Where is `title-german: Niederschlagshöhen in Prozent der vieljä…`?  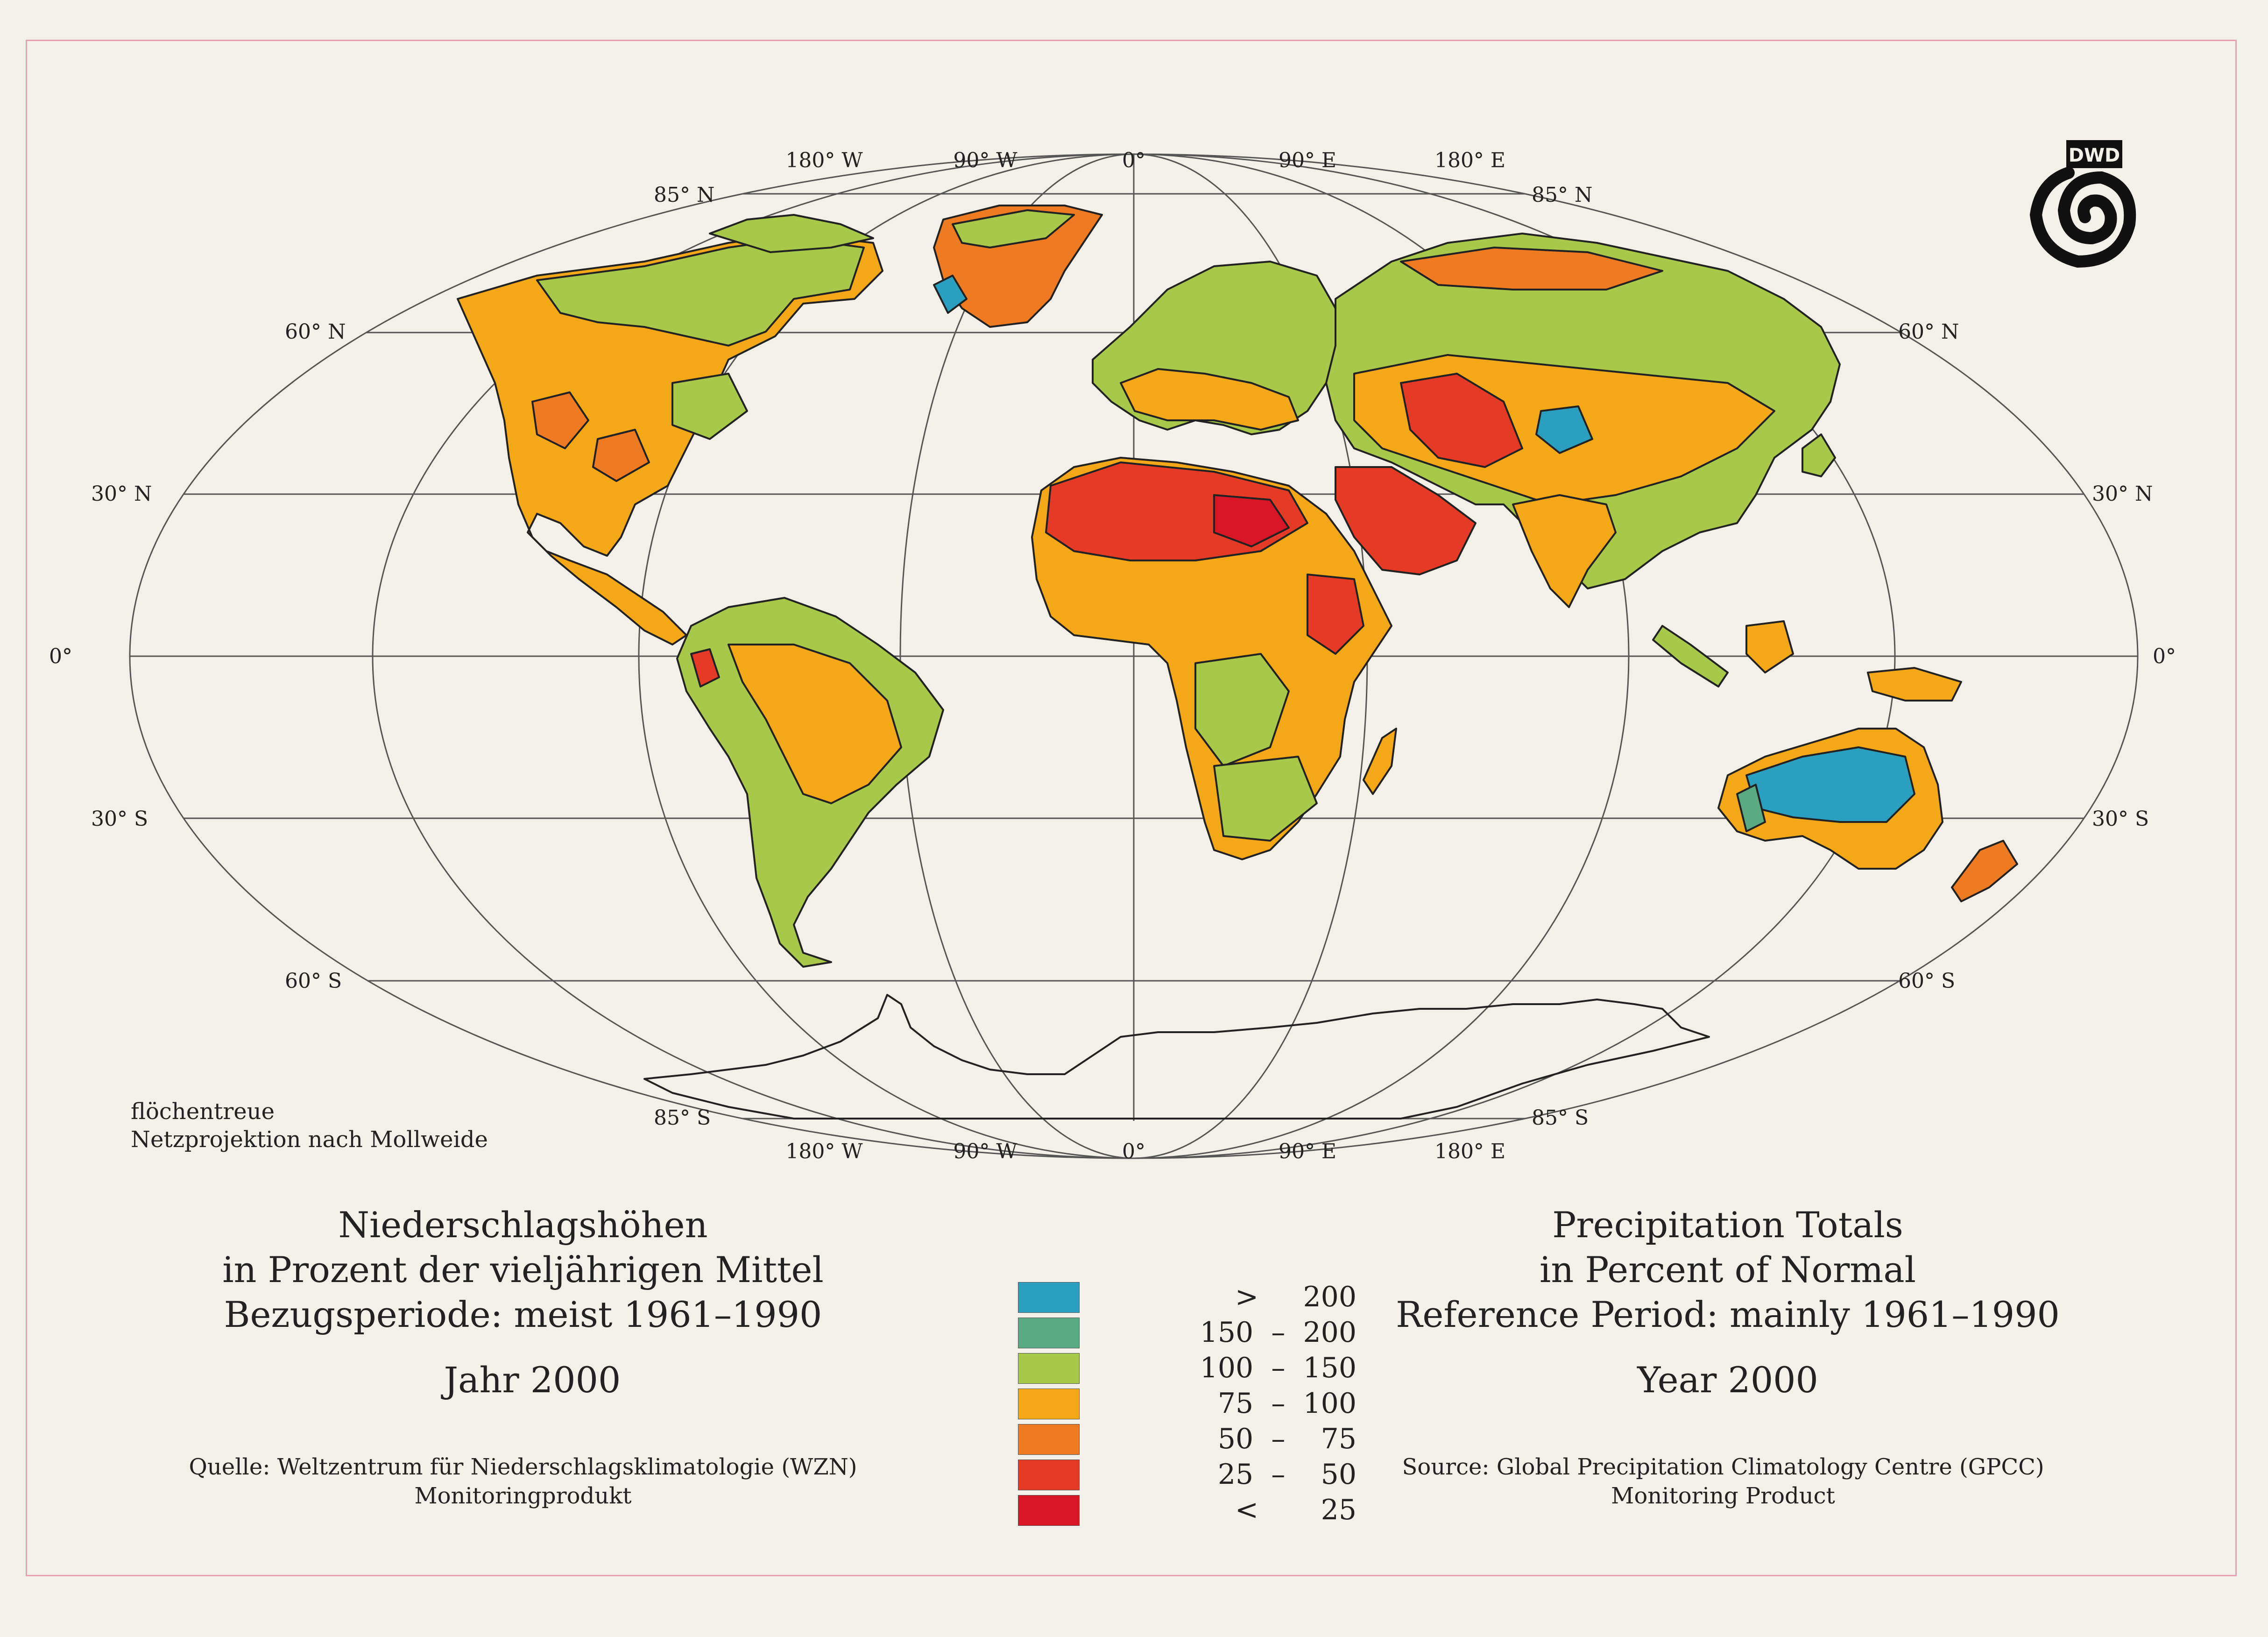
title-german: Niederschlagshöhen in Prozent der vieljä… is located at coordinates (523, 1270).